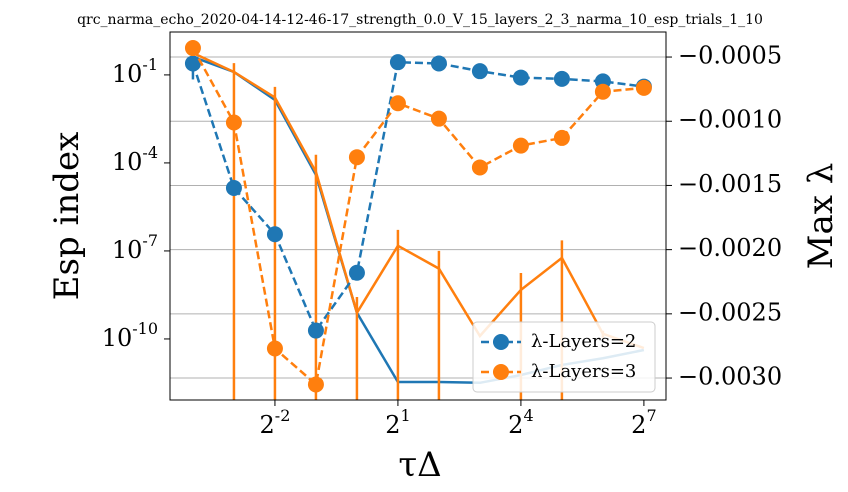 This screenshot has height=492, width=848. What do you see at coordinates (283, 415) in the screenshot?
I see `x-tick-label-exponent: -2` at bounding box center [283, 415].